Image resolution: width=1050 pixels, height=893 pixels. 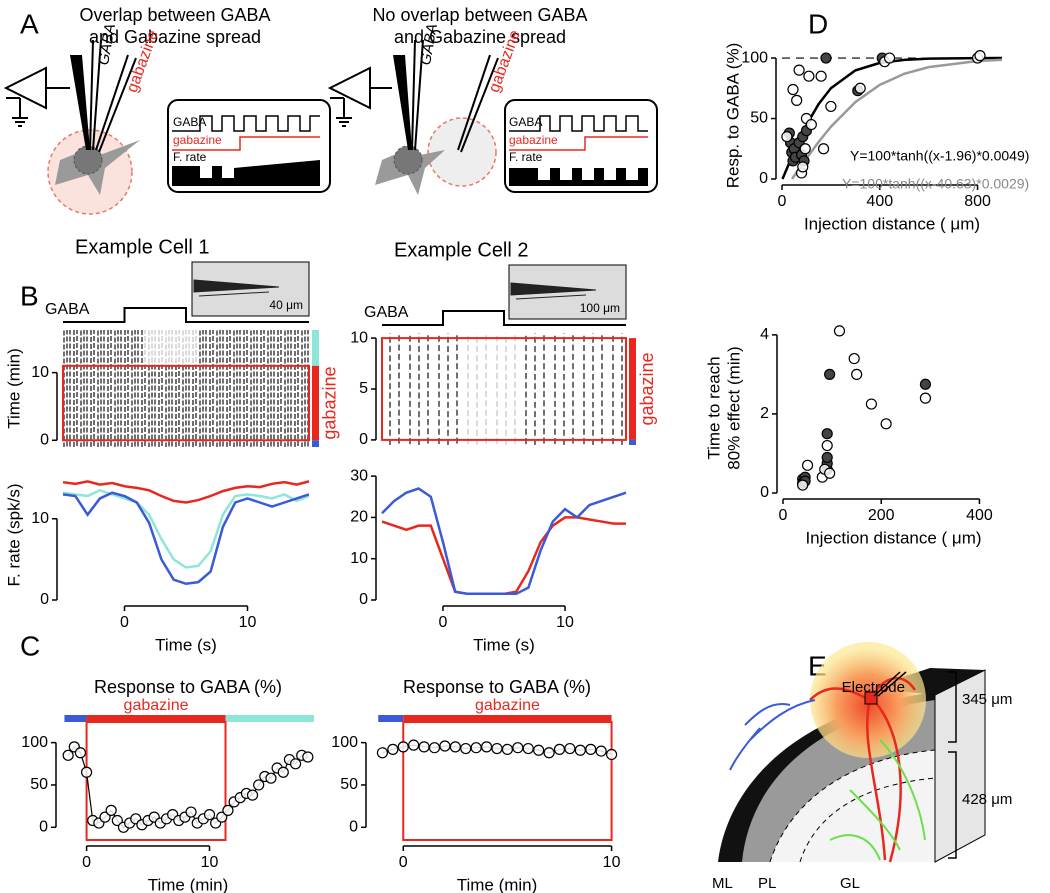 What do you see at coordinates (818, 23) in the screenshot?
I see `panel-label: D` at bounding box center [818, 23].